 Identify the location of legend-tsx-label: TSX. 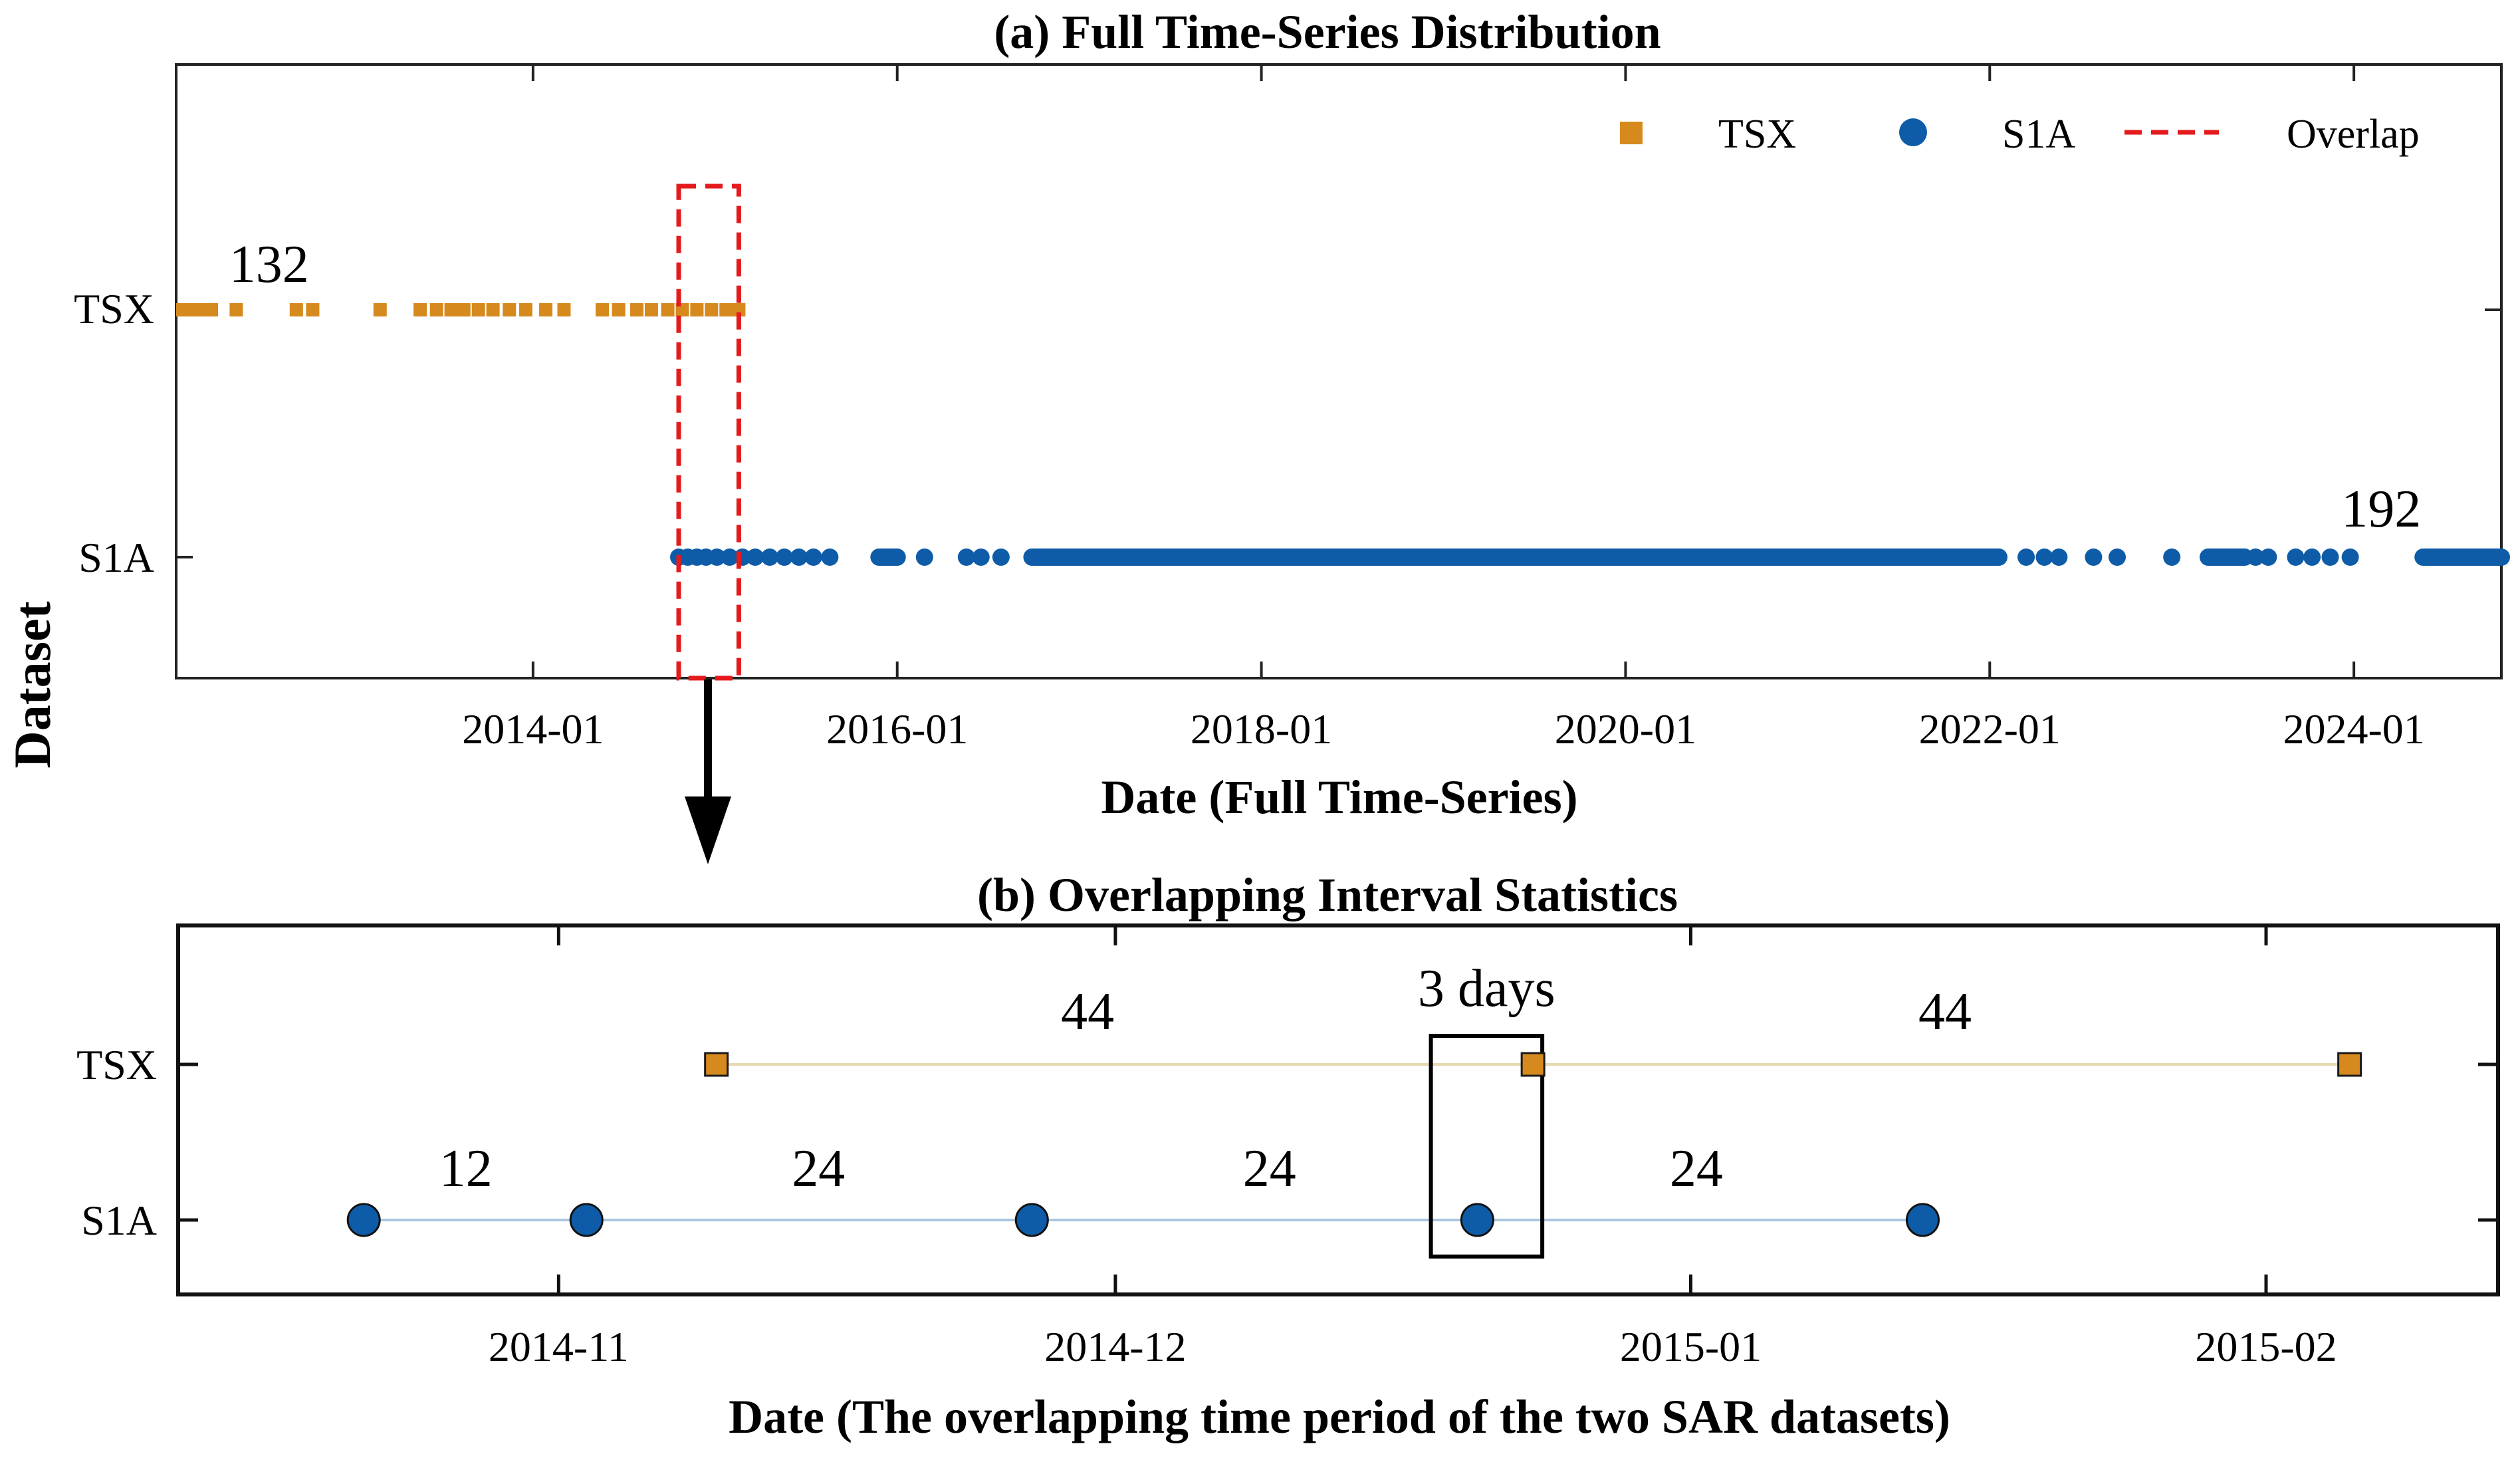
(1757, 134).